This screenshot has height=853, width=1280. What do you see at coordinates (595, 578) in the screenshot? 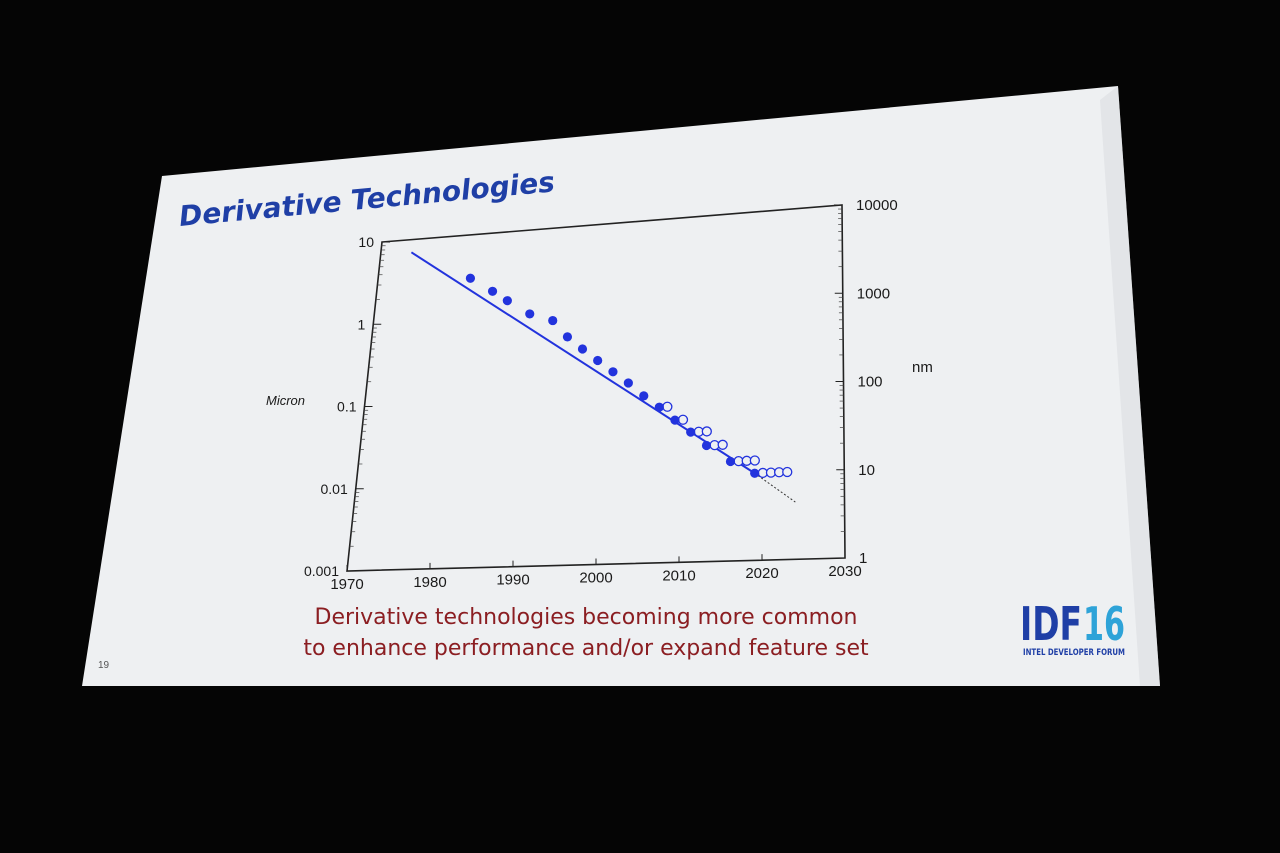
I see `x-tick-label: 2000` at bounding box center [595, 578].